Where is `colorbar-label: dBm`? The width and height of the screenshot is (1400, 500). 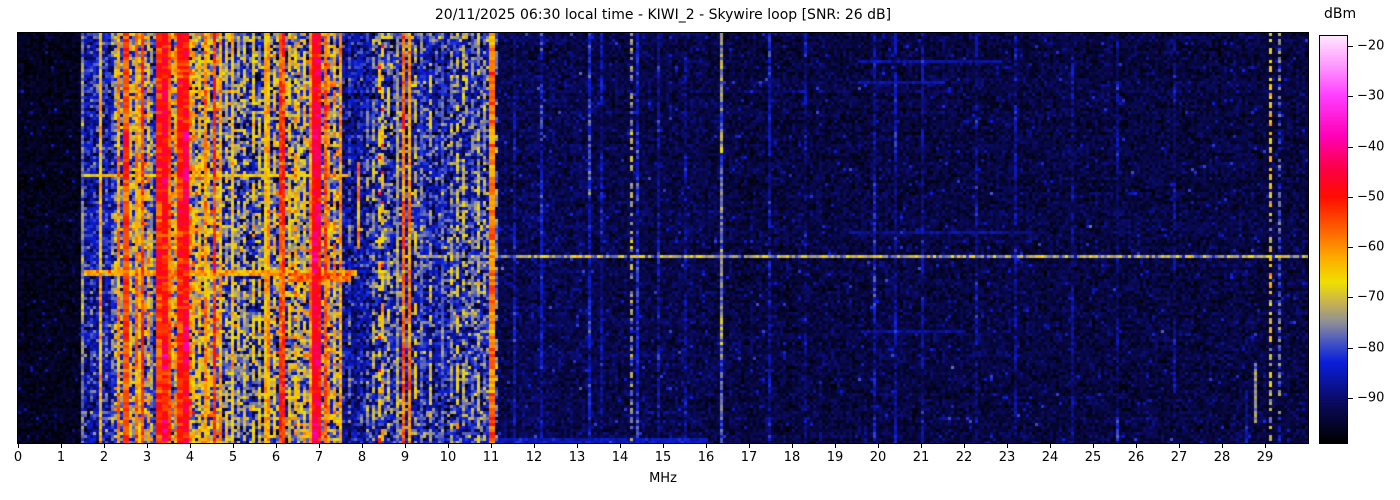 colorbar-label: dBm is located at coordinates (1340, 14).